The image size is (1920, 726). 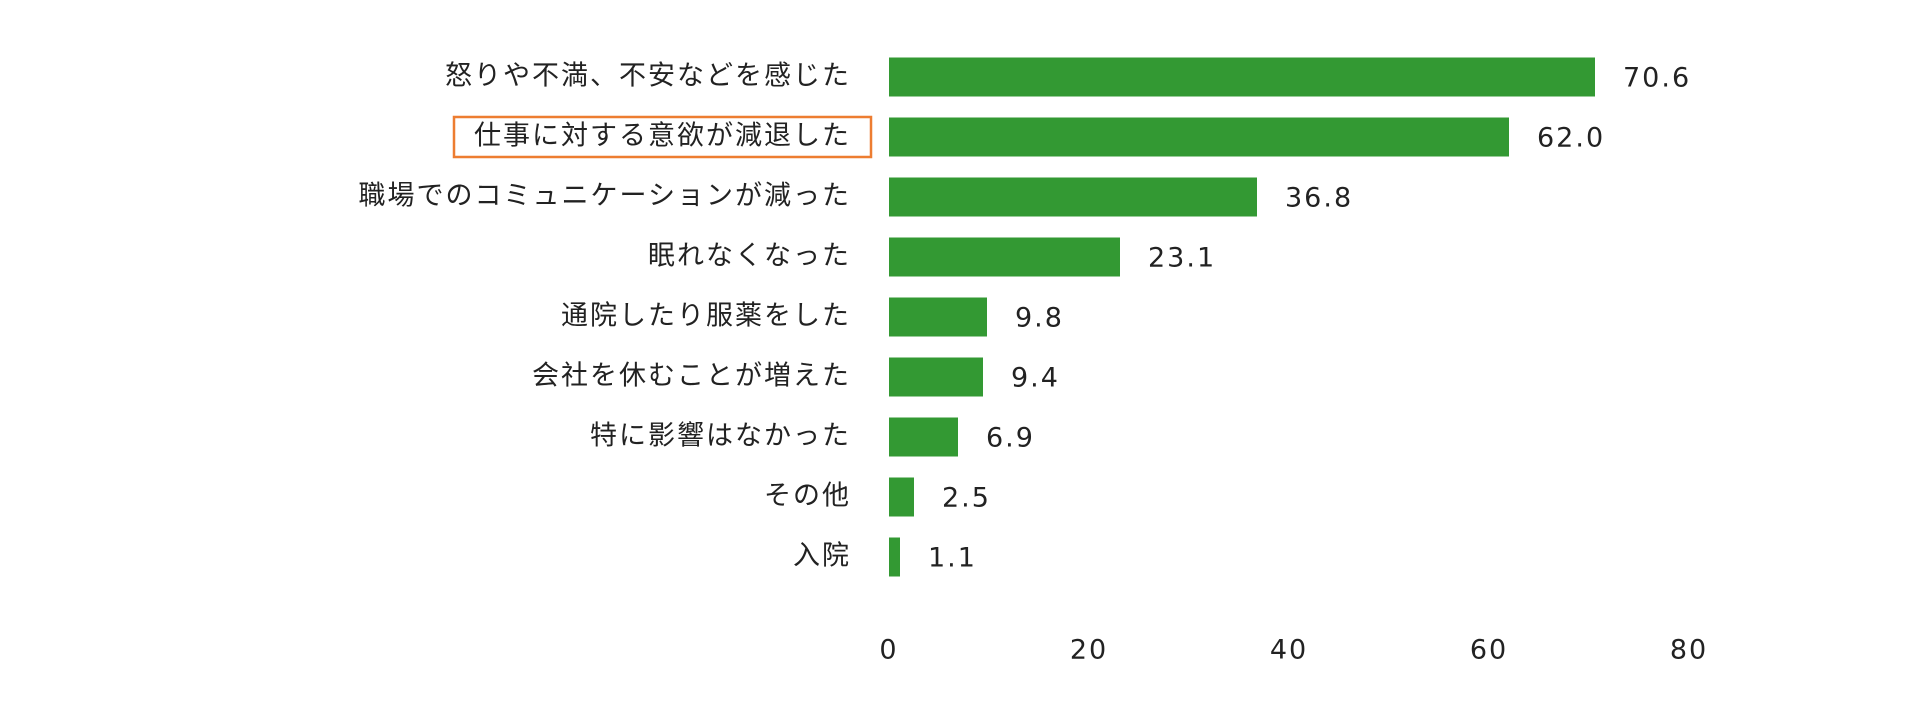 What do you see at coordinates (1319, 198) in the screenshot?
I see `value-label: 36.8` at bounding box center [1319, 198].